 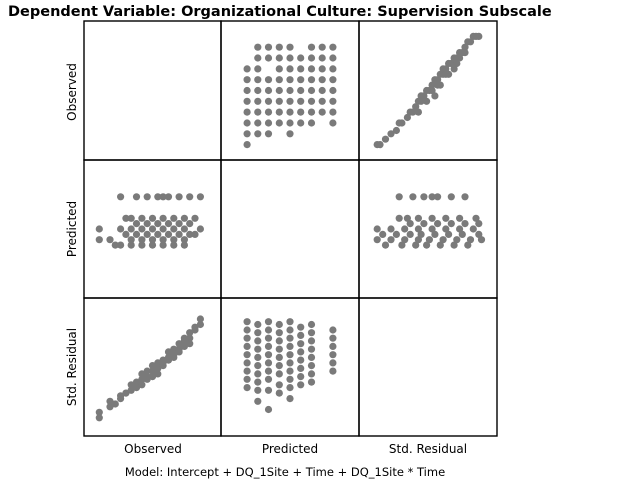 What do you see at coordinates (153, 449) in the screenshot?
I see `col-label-observed: Observed` at bounding box center [153, 449].